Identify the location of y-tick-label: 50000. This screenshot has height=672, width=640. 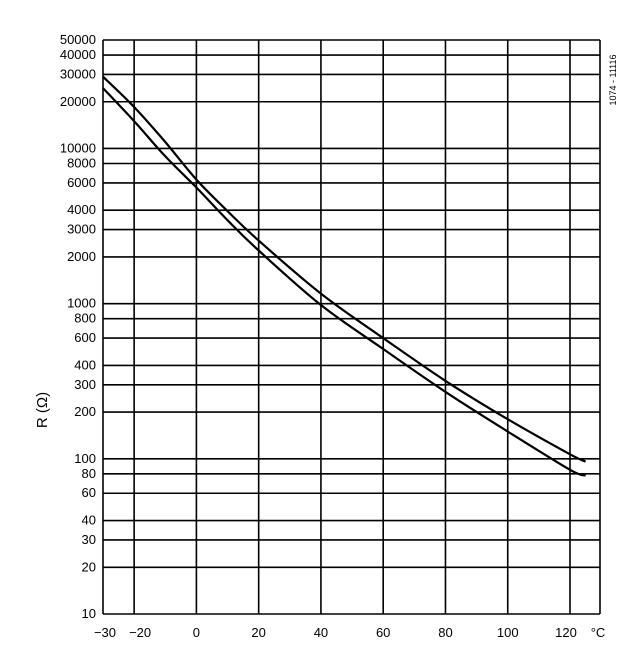
(78, 39).